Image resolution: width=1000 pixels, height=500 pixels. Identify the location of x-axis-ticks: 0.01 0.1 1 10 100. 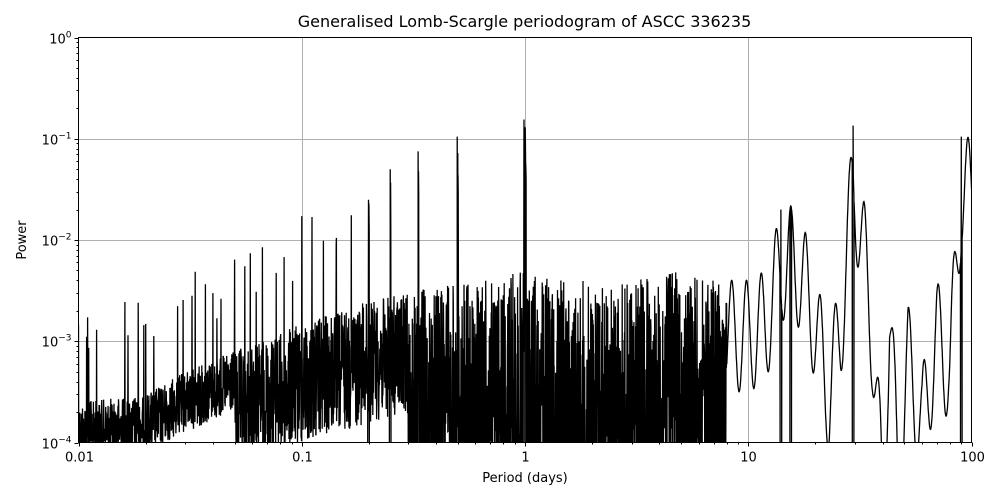
(525, 454).